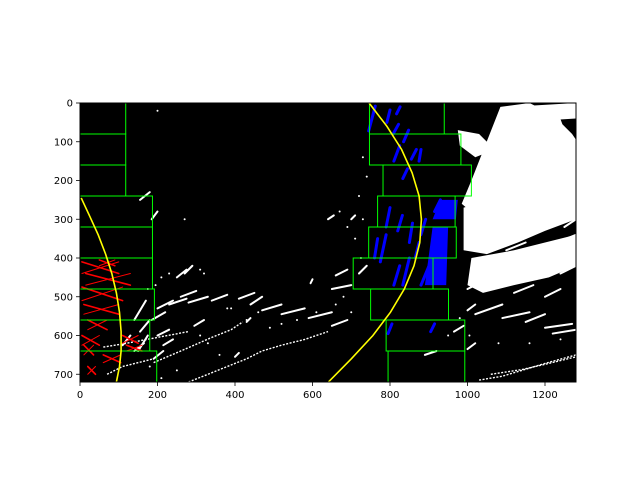 This screenshot has width=640, height=480. I want to click on right-search-window, so click(426, 366).